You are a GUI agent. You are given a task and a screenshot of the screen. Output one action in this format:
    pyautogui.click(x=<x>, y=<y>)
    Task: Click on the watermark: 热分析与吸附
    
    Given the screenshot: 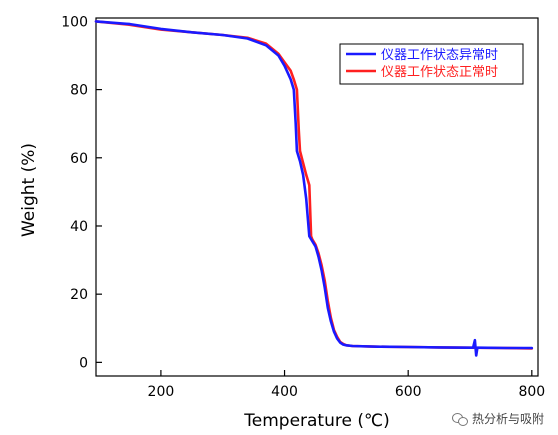 What is the action you would take?
    pyautogui.click(x=497, y=418)
    